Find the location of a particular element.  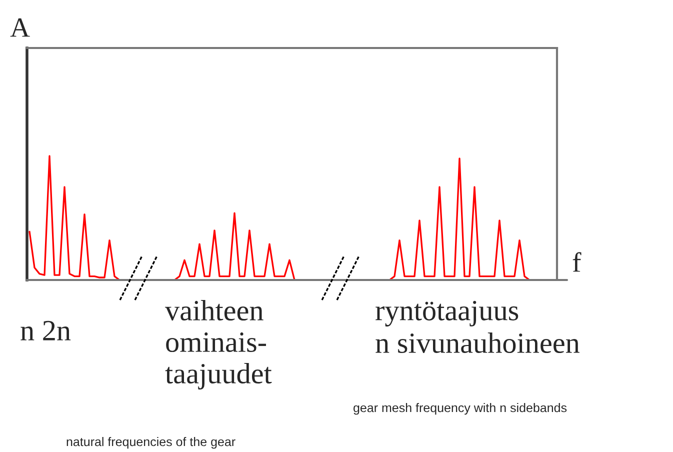

text: n 2n is located at coordinates (45, 330).